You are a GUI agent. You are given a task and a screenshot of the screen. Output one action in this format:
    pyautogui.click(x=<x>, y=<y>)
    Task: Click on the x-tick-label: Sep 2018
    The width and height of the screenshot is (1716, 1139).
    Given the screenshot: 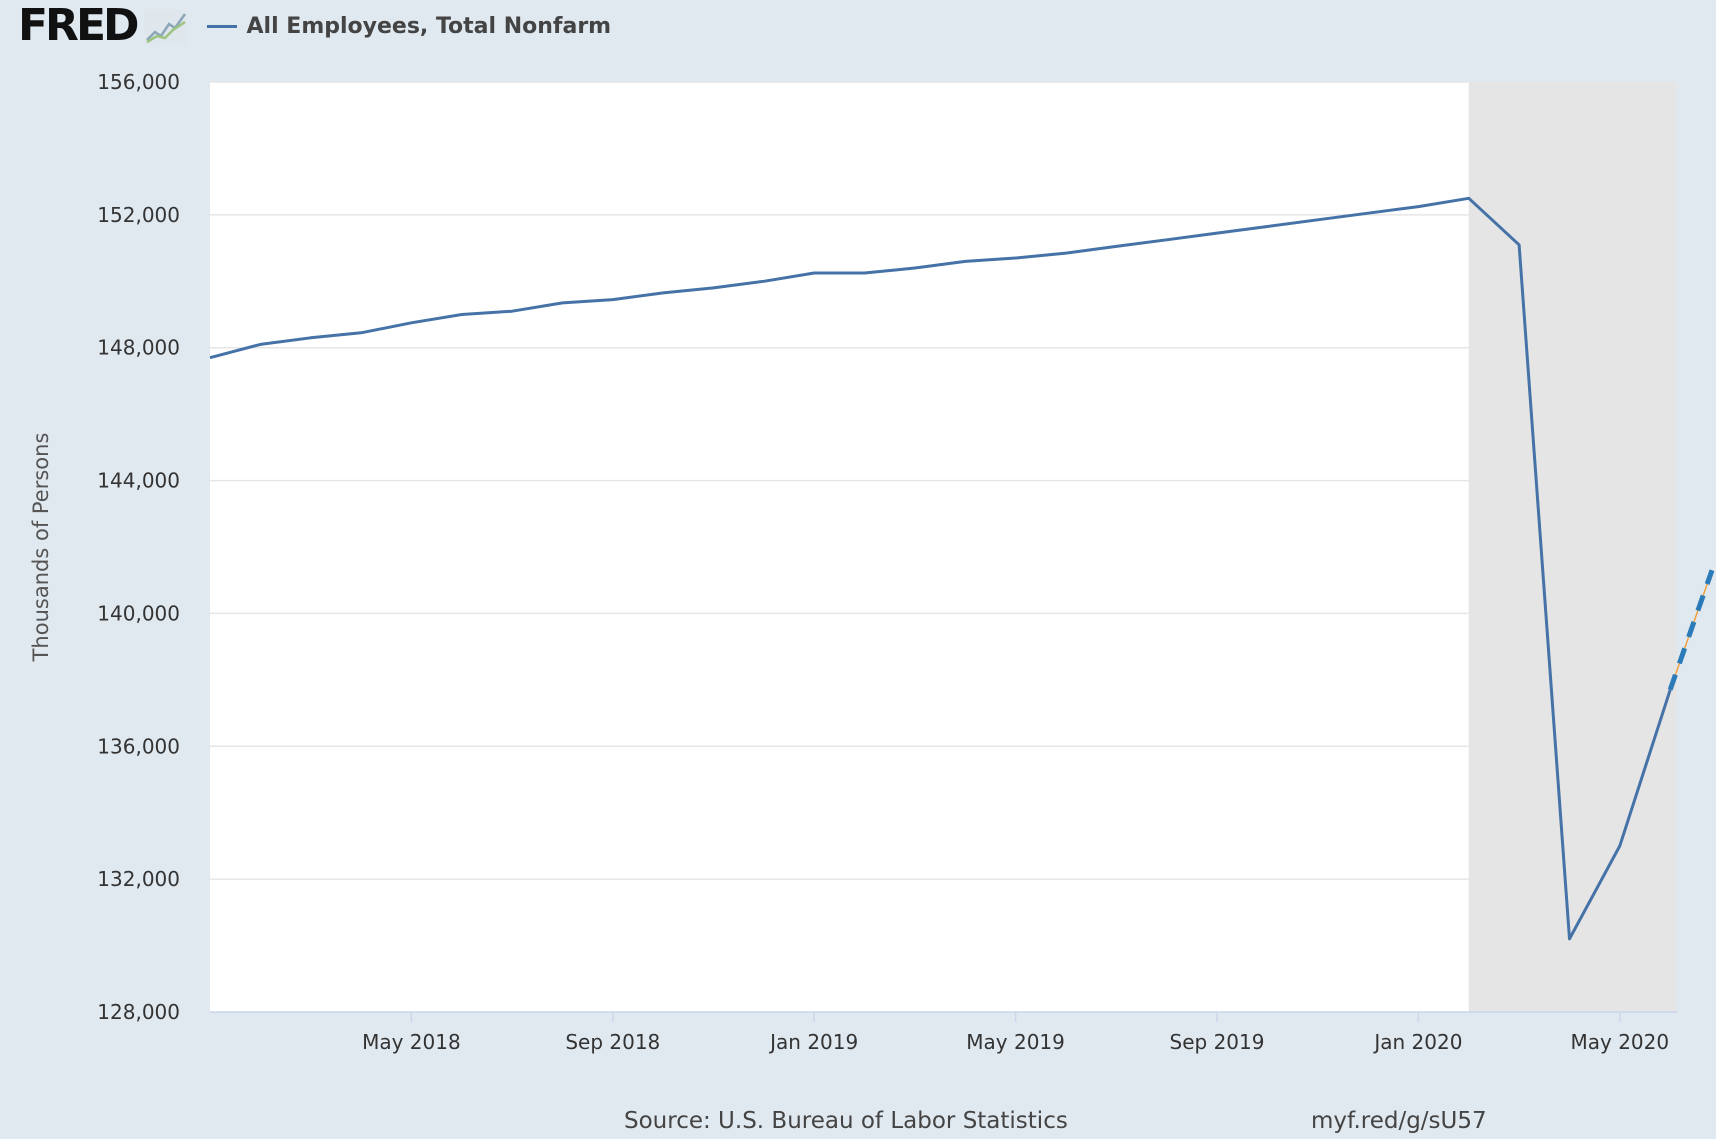 What is the action you would take?
    pyautogui.click(x=612, y=1042)
    